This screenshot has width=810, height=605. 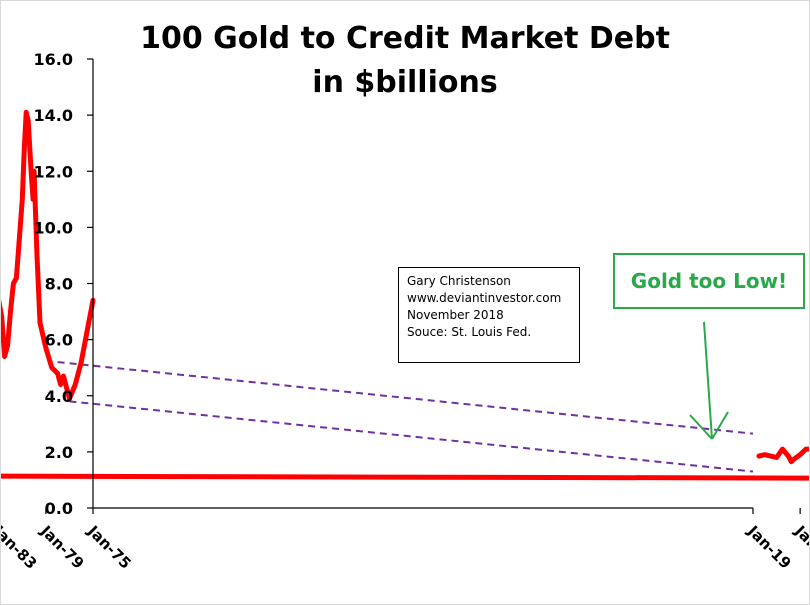 I want to click on y-tick-label: 8.0, so click(x=59, y=284).